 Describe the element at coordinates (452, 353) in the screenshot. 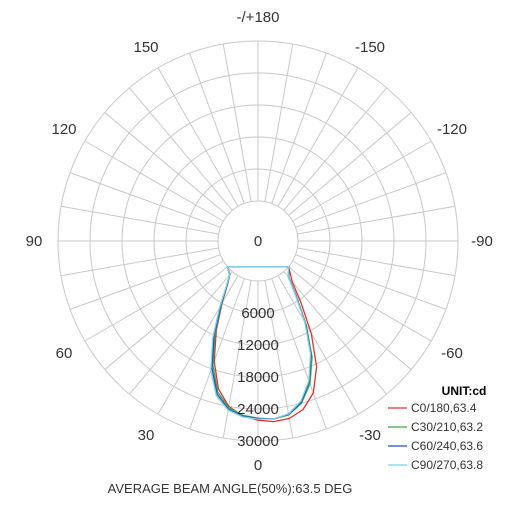

I see `angle-tick-label: -60` at that location.